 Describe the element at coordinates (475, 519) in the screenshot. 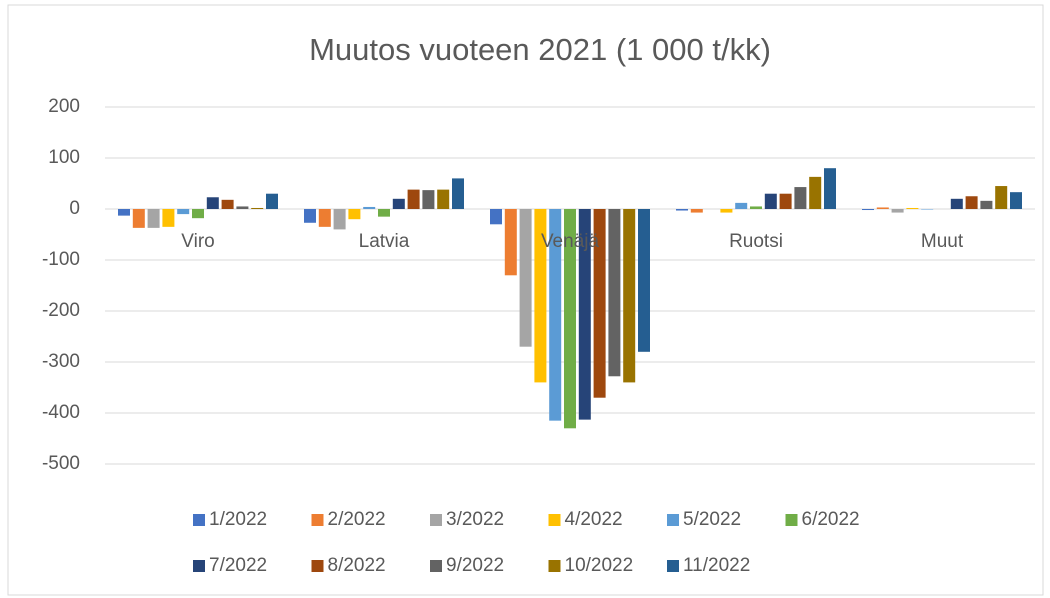

I see `legend-label: 3/2022` at that location.